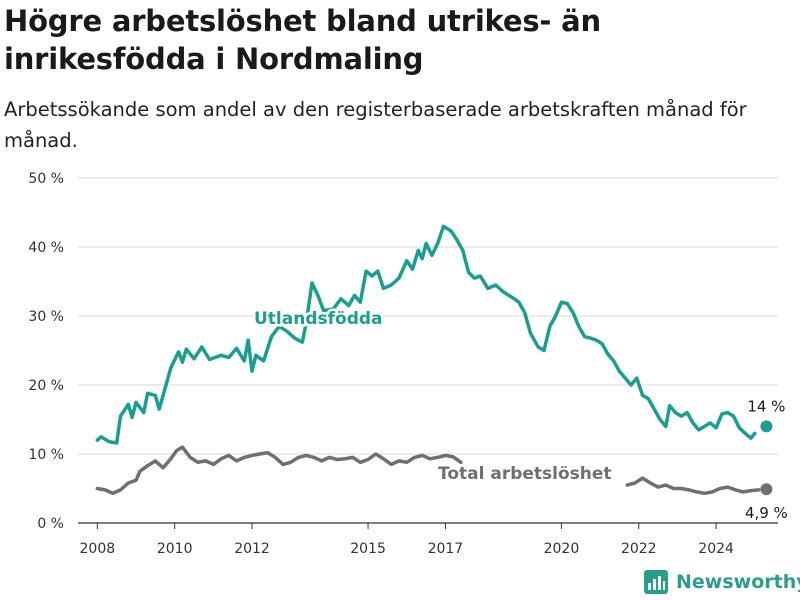 This screenshot has height=600, width=800. What do you see at coordinates (46, 455) in the screenshot?
I see `y-tick-label: 10 %` at bounding box center [46, 455].